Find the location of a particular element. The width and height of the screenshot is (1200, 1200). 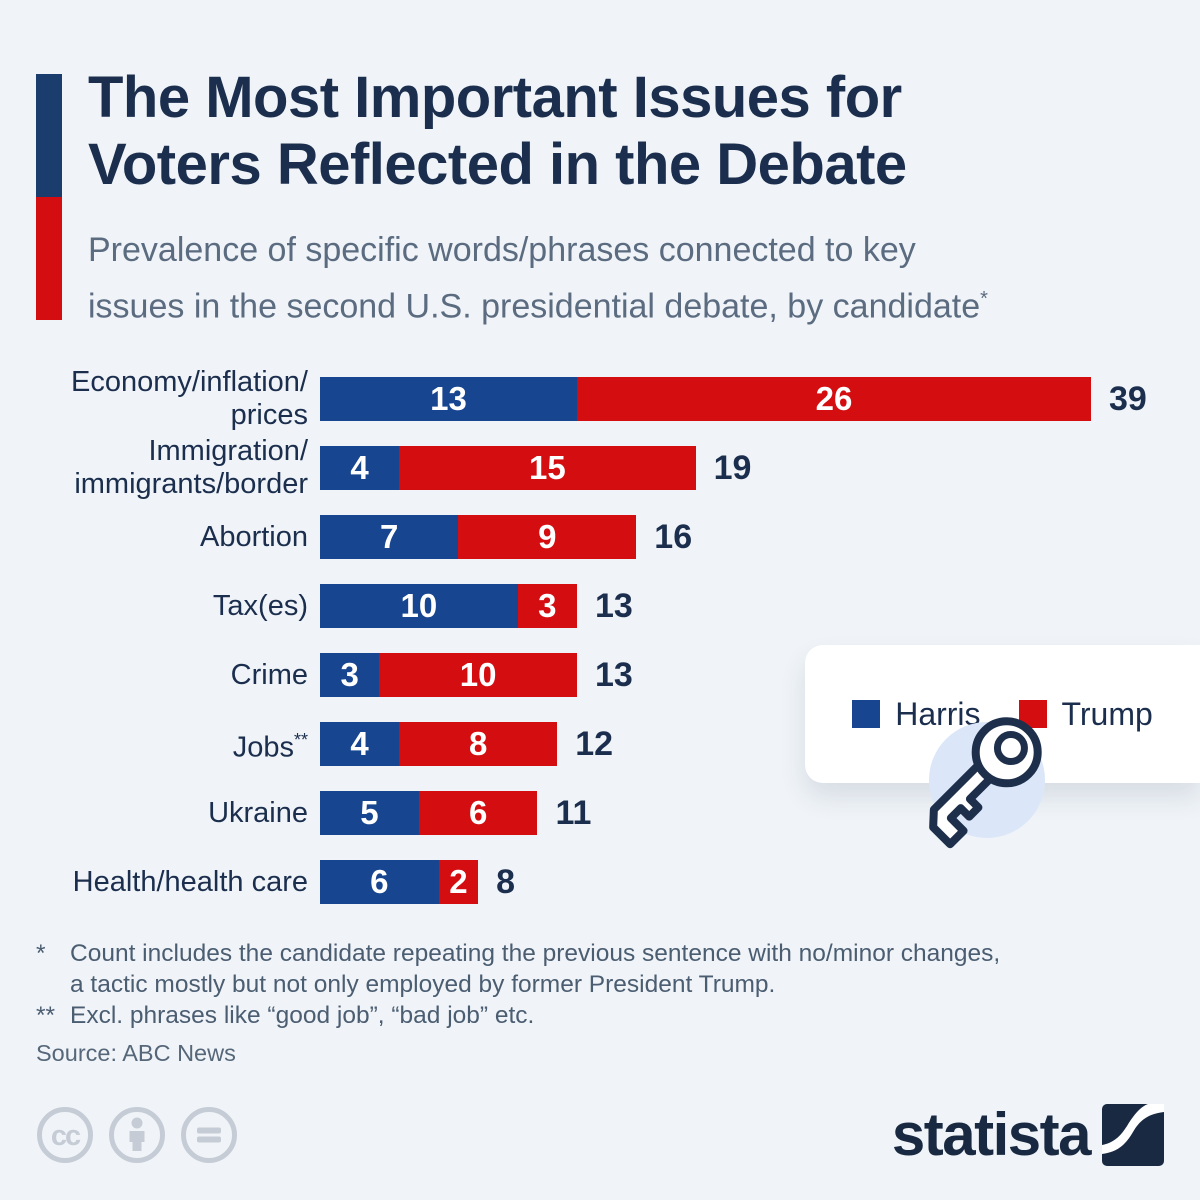

chart-row: Economy/inflation/prices 13 26 39 is located at coordinates (600, 398).